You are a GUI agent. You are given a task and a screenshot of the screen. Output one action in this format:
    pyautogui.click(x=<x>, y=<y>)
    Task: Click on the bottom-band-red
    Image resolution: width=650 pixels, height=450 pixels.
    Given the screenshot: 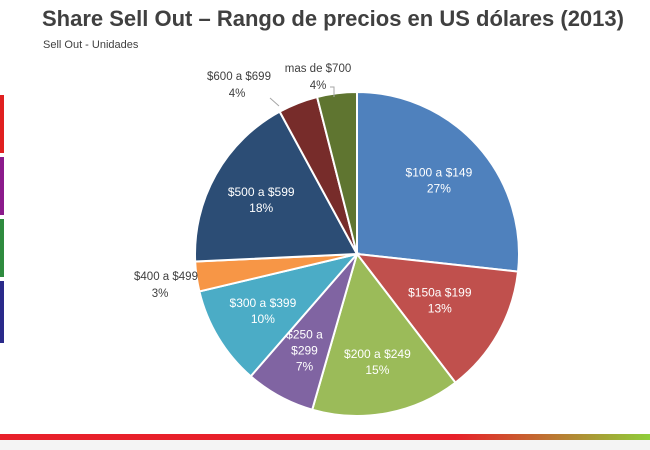 What is the action you would take?
    pyautogui.click(x=325, y=437)
    